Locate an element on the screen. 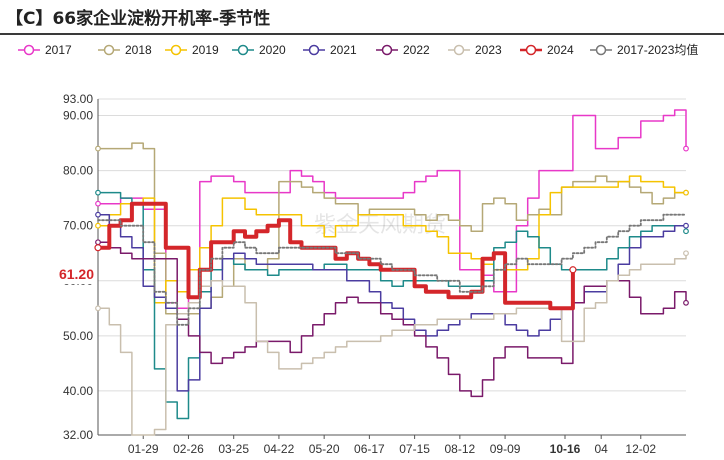 The image size is (724, 460). y-tick-label: 93.00 is located at coordinates (78, 99).